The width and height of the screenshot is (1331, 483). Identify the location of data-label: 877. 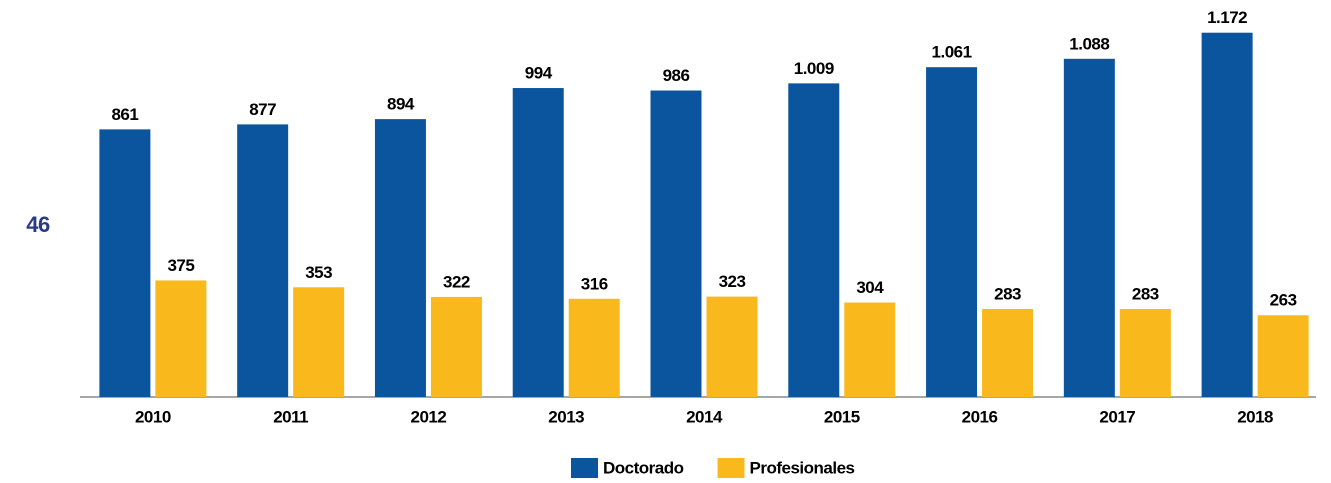
(262, 109).